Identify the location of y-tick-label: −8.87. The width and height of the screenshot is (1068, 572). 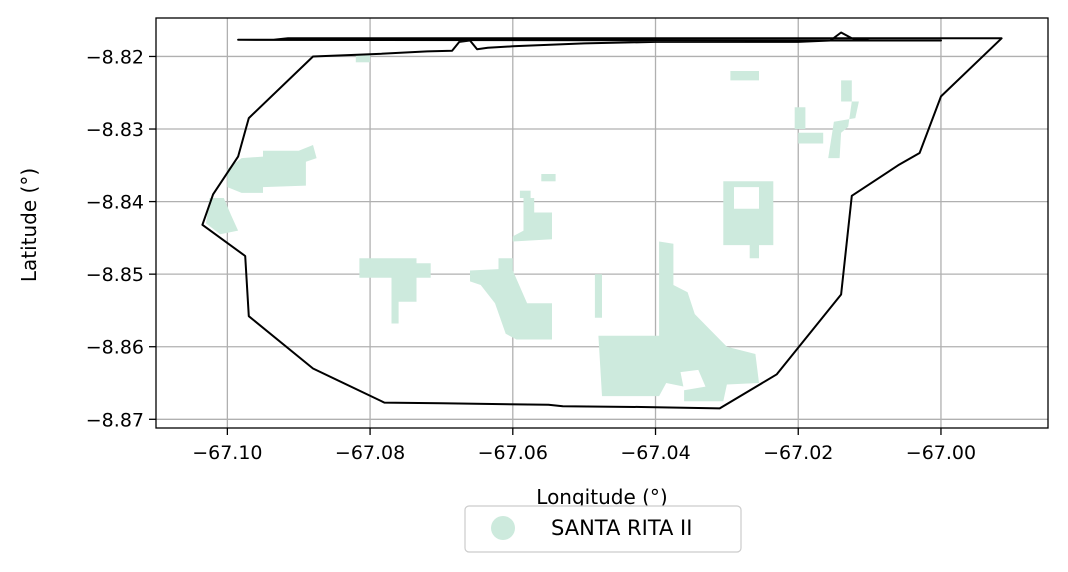
(115, 420).